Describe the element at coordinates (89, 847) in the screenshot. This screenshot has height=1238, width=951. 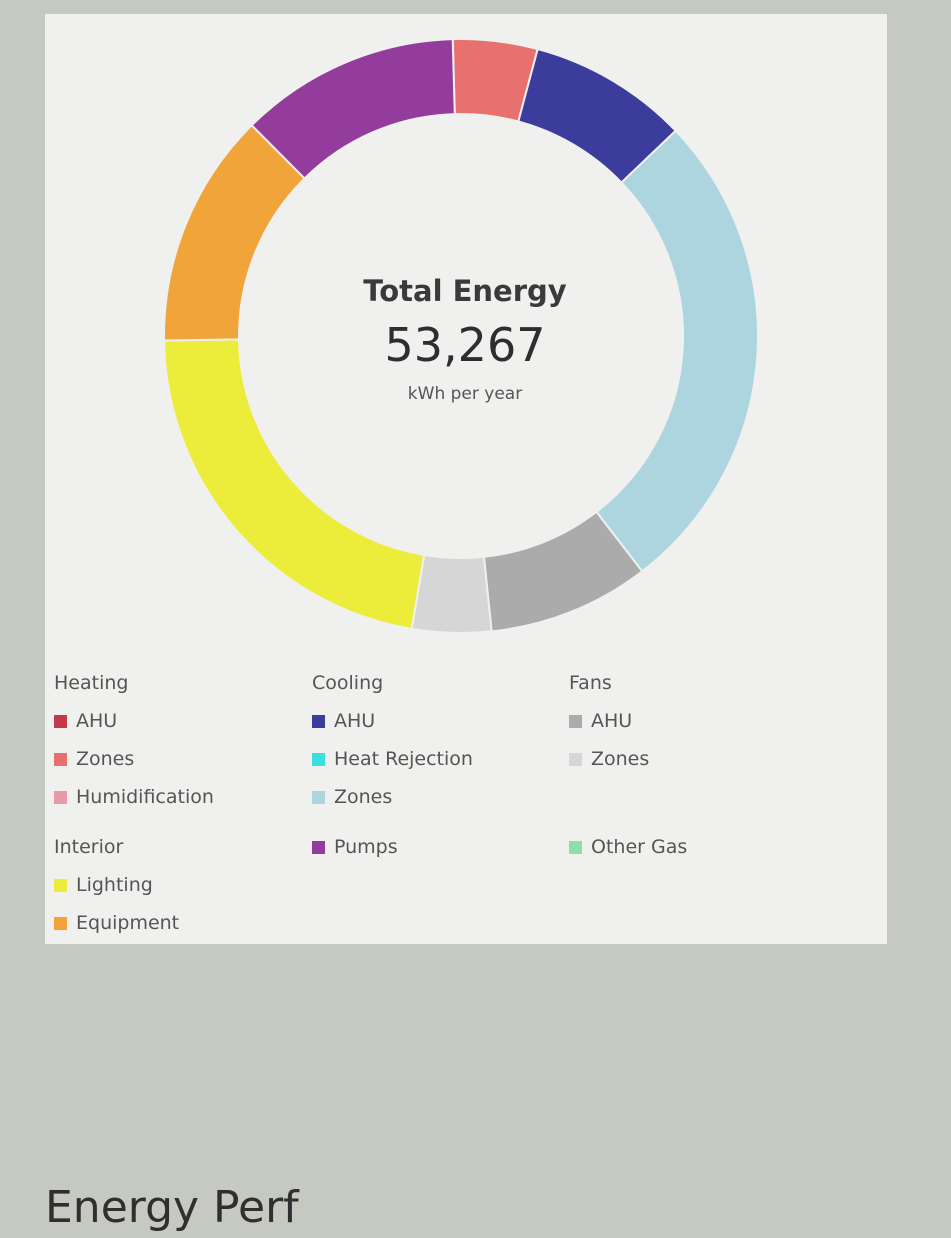
I see `legend-heading: Interior` at that location.